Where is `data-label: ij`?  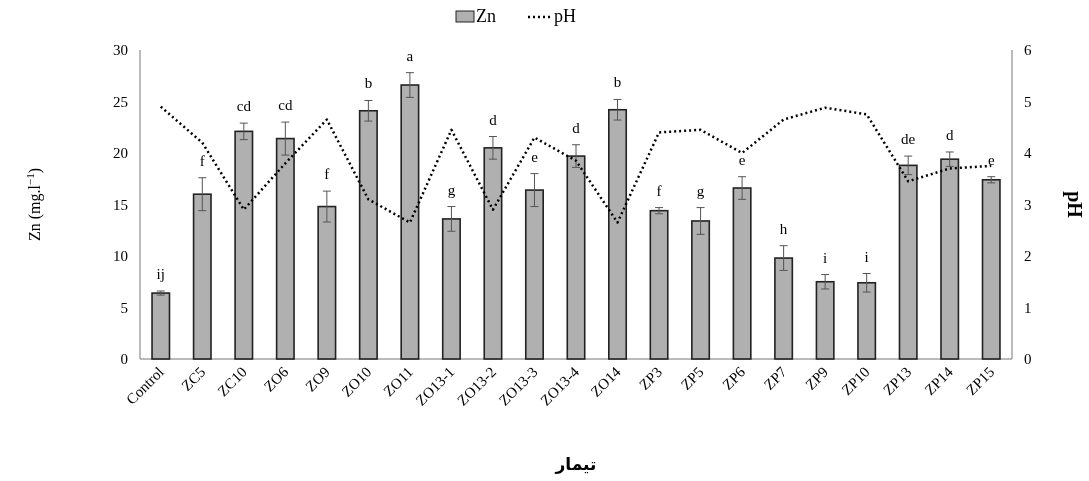
data-label: ij is located at coordinates (160, 274).